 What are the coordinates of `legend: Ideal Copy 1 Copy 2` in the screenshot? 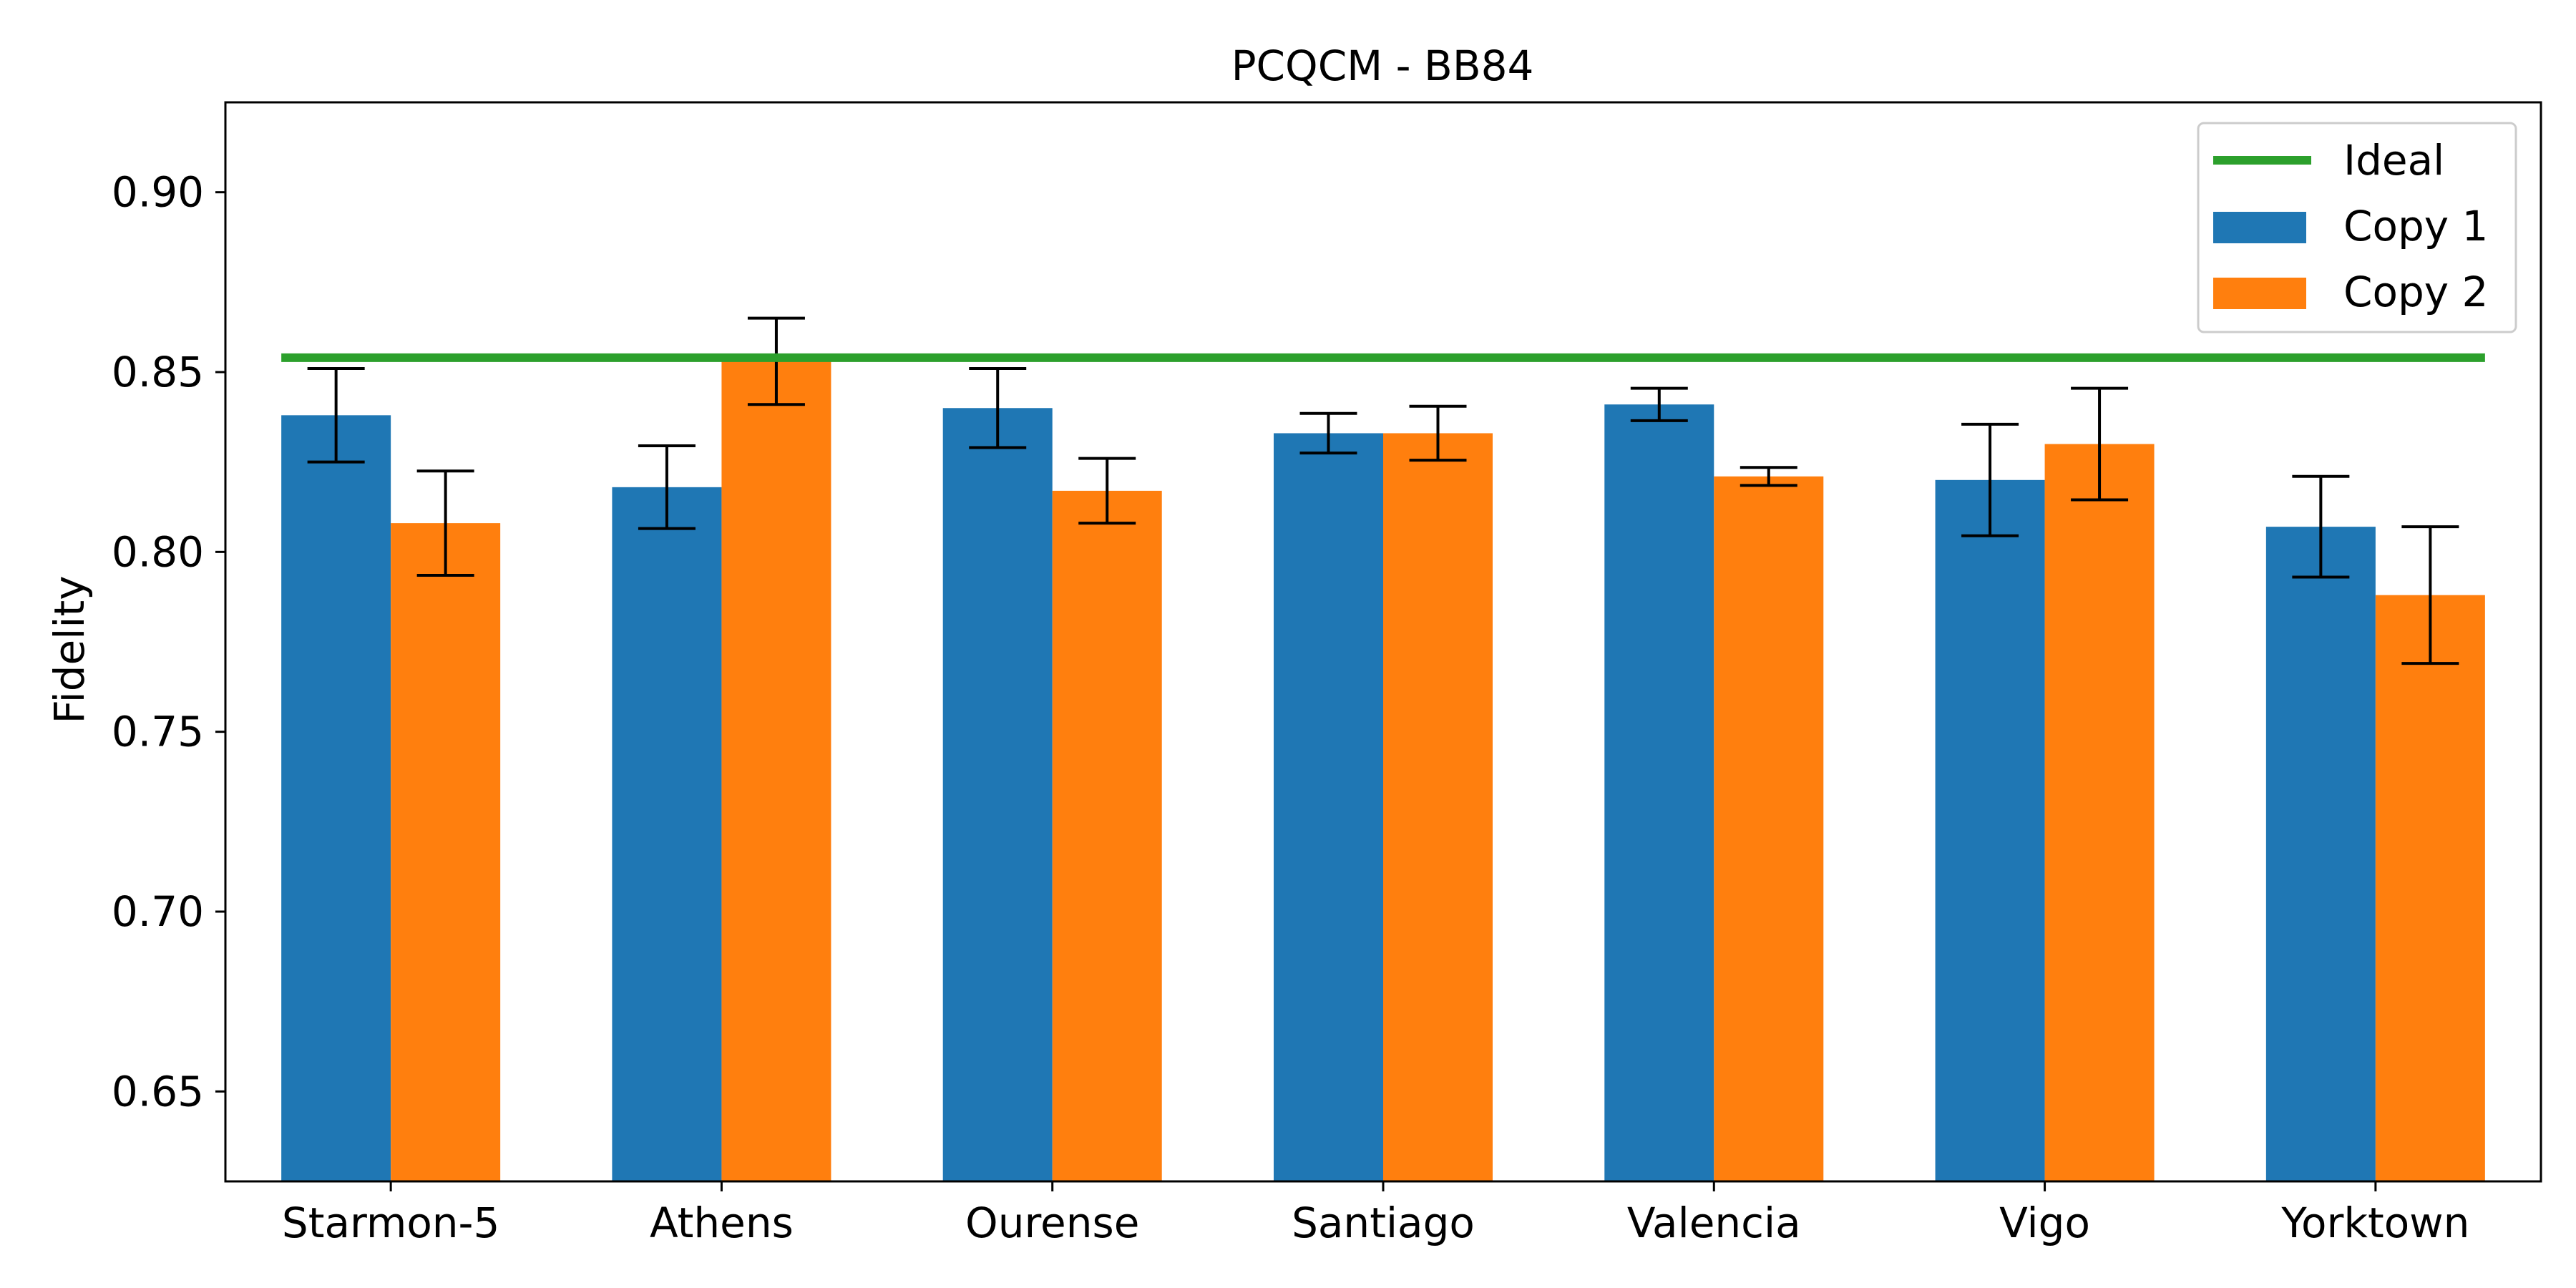 It's located at (2357, 227).